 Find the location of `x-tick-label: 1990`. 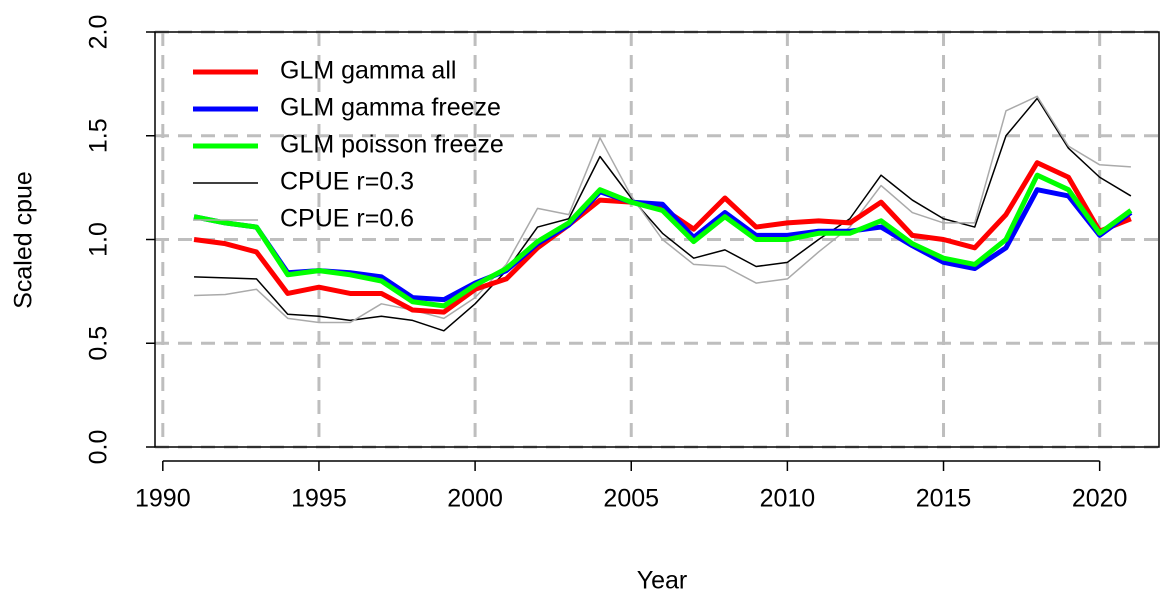

x-tick-label: 1990 is located at coordinates (163, 499).